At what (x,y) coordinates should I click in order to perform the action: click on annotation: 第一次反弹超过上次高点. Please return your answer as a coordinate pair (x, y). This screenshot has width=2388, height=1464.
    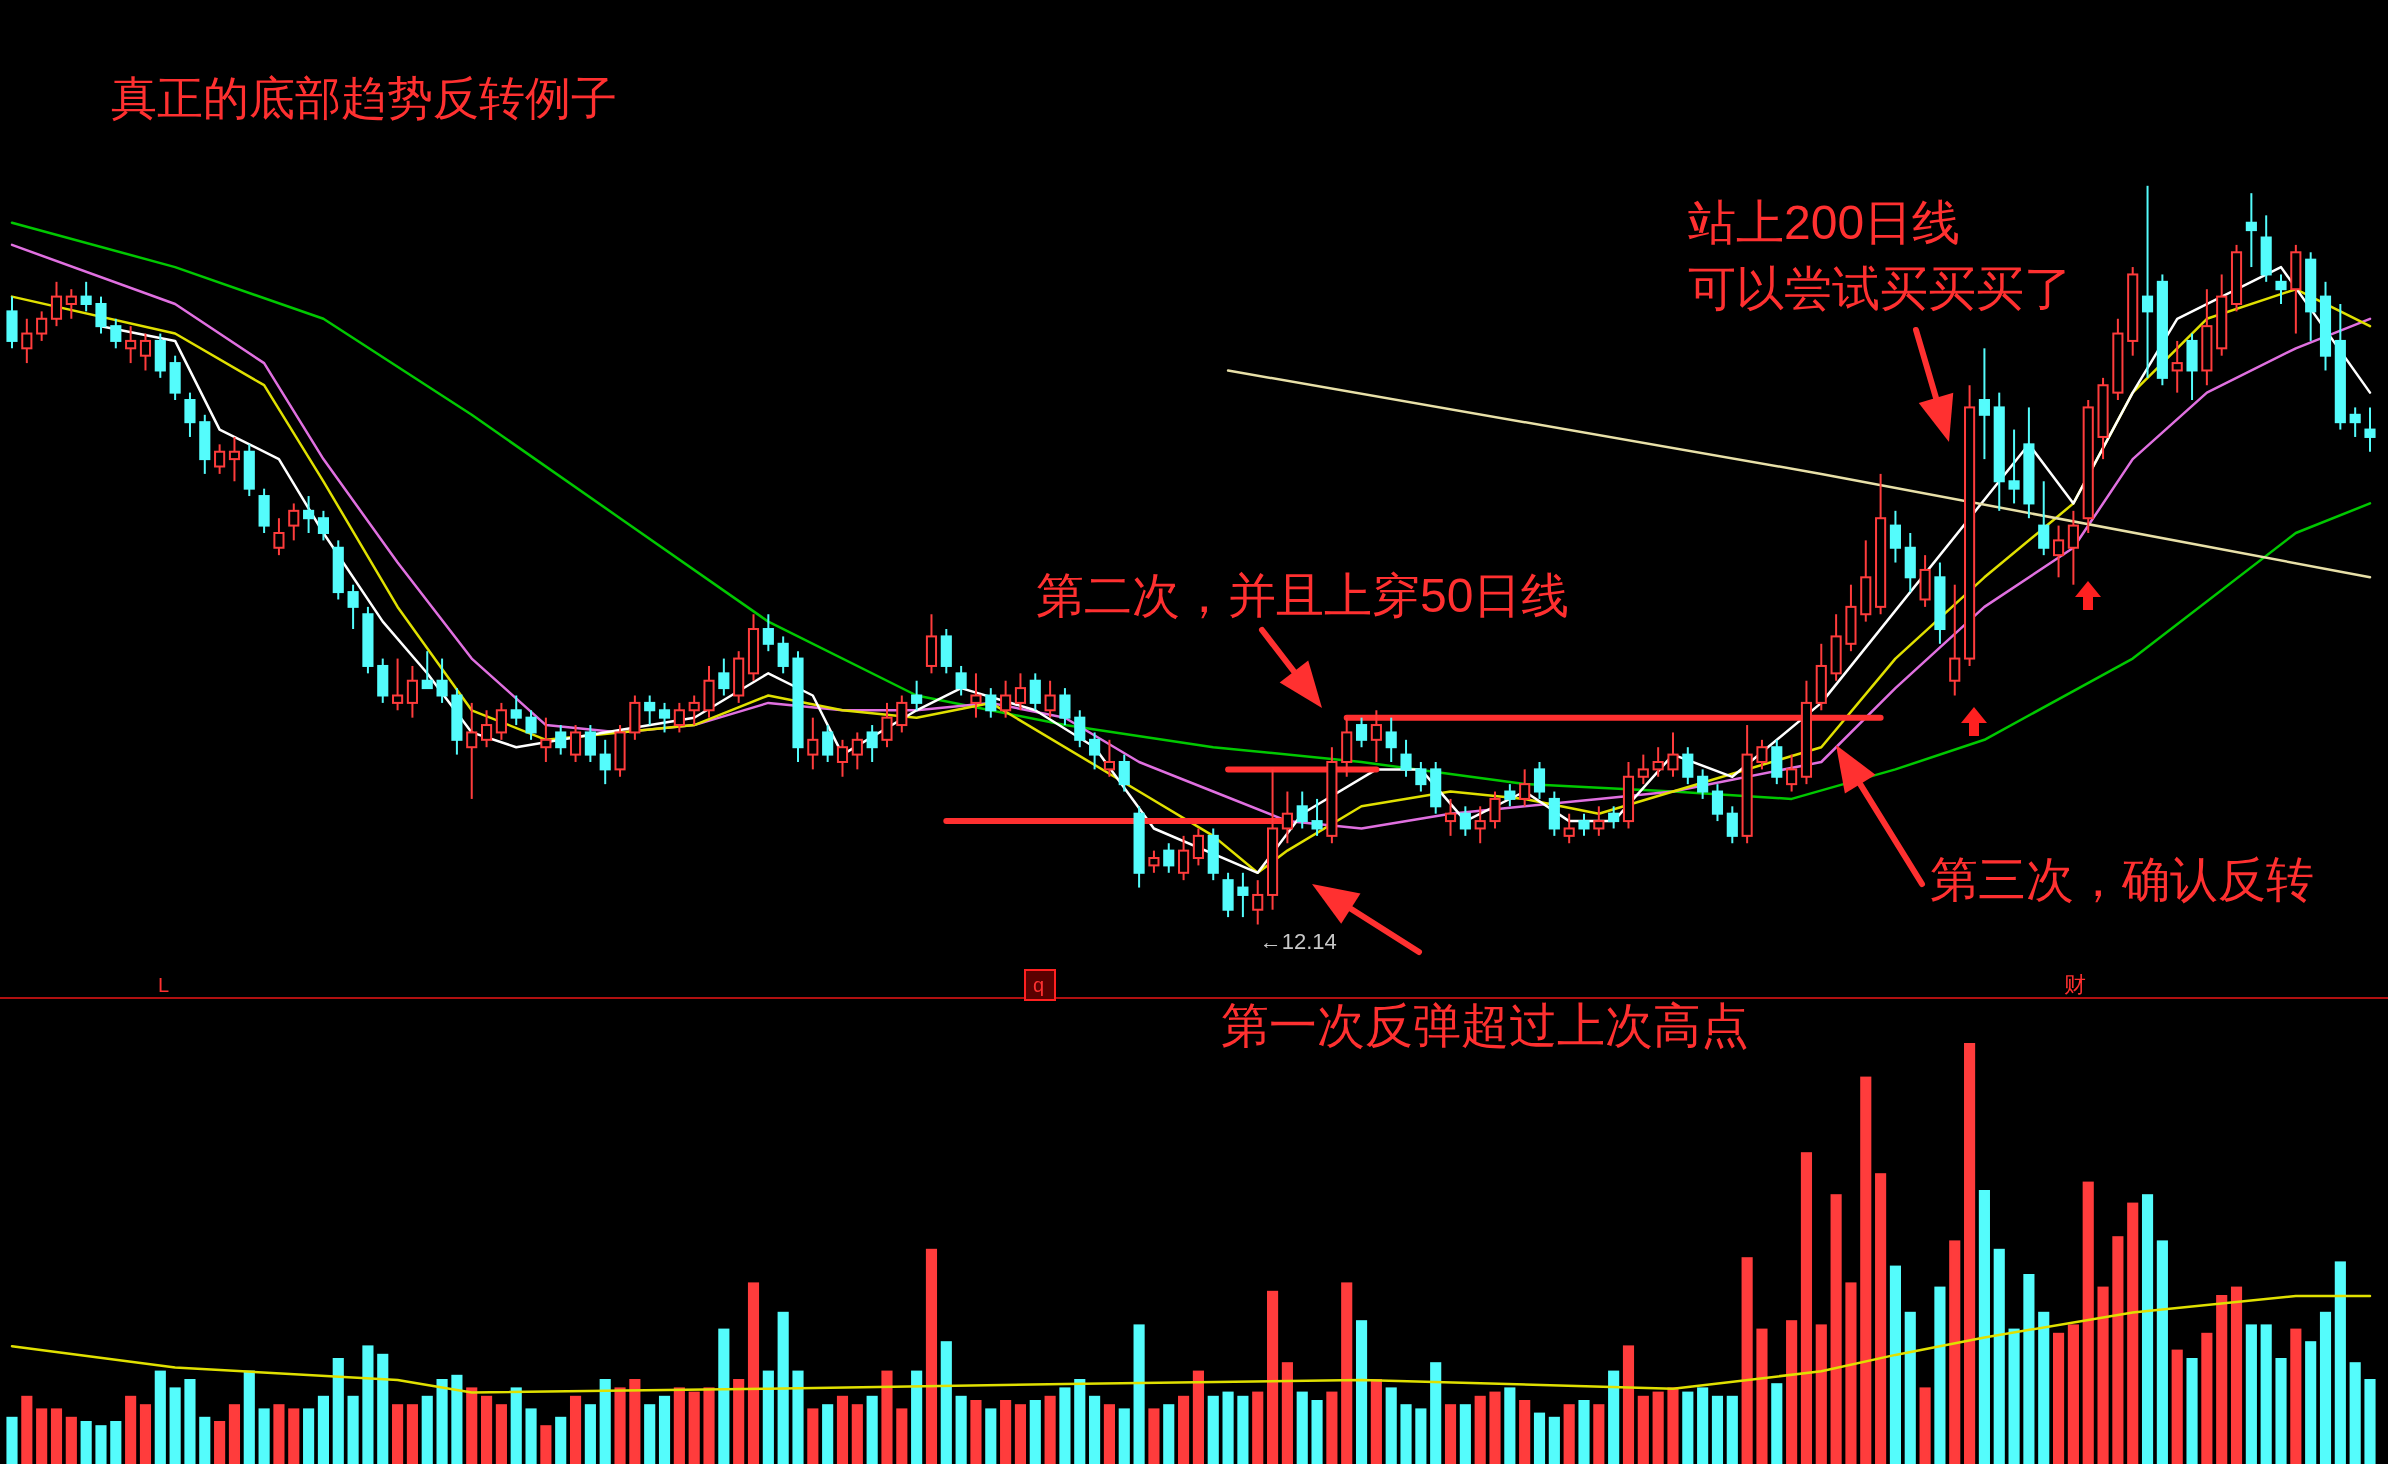
    Looking at the image, I should click on (1485, 1025).